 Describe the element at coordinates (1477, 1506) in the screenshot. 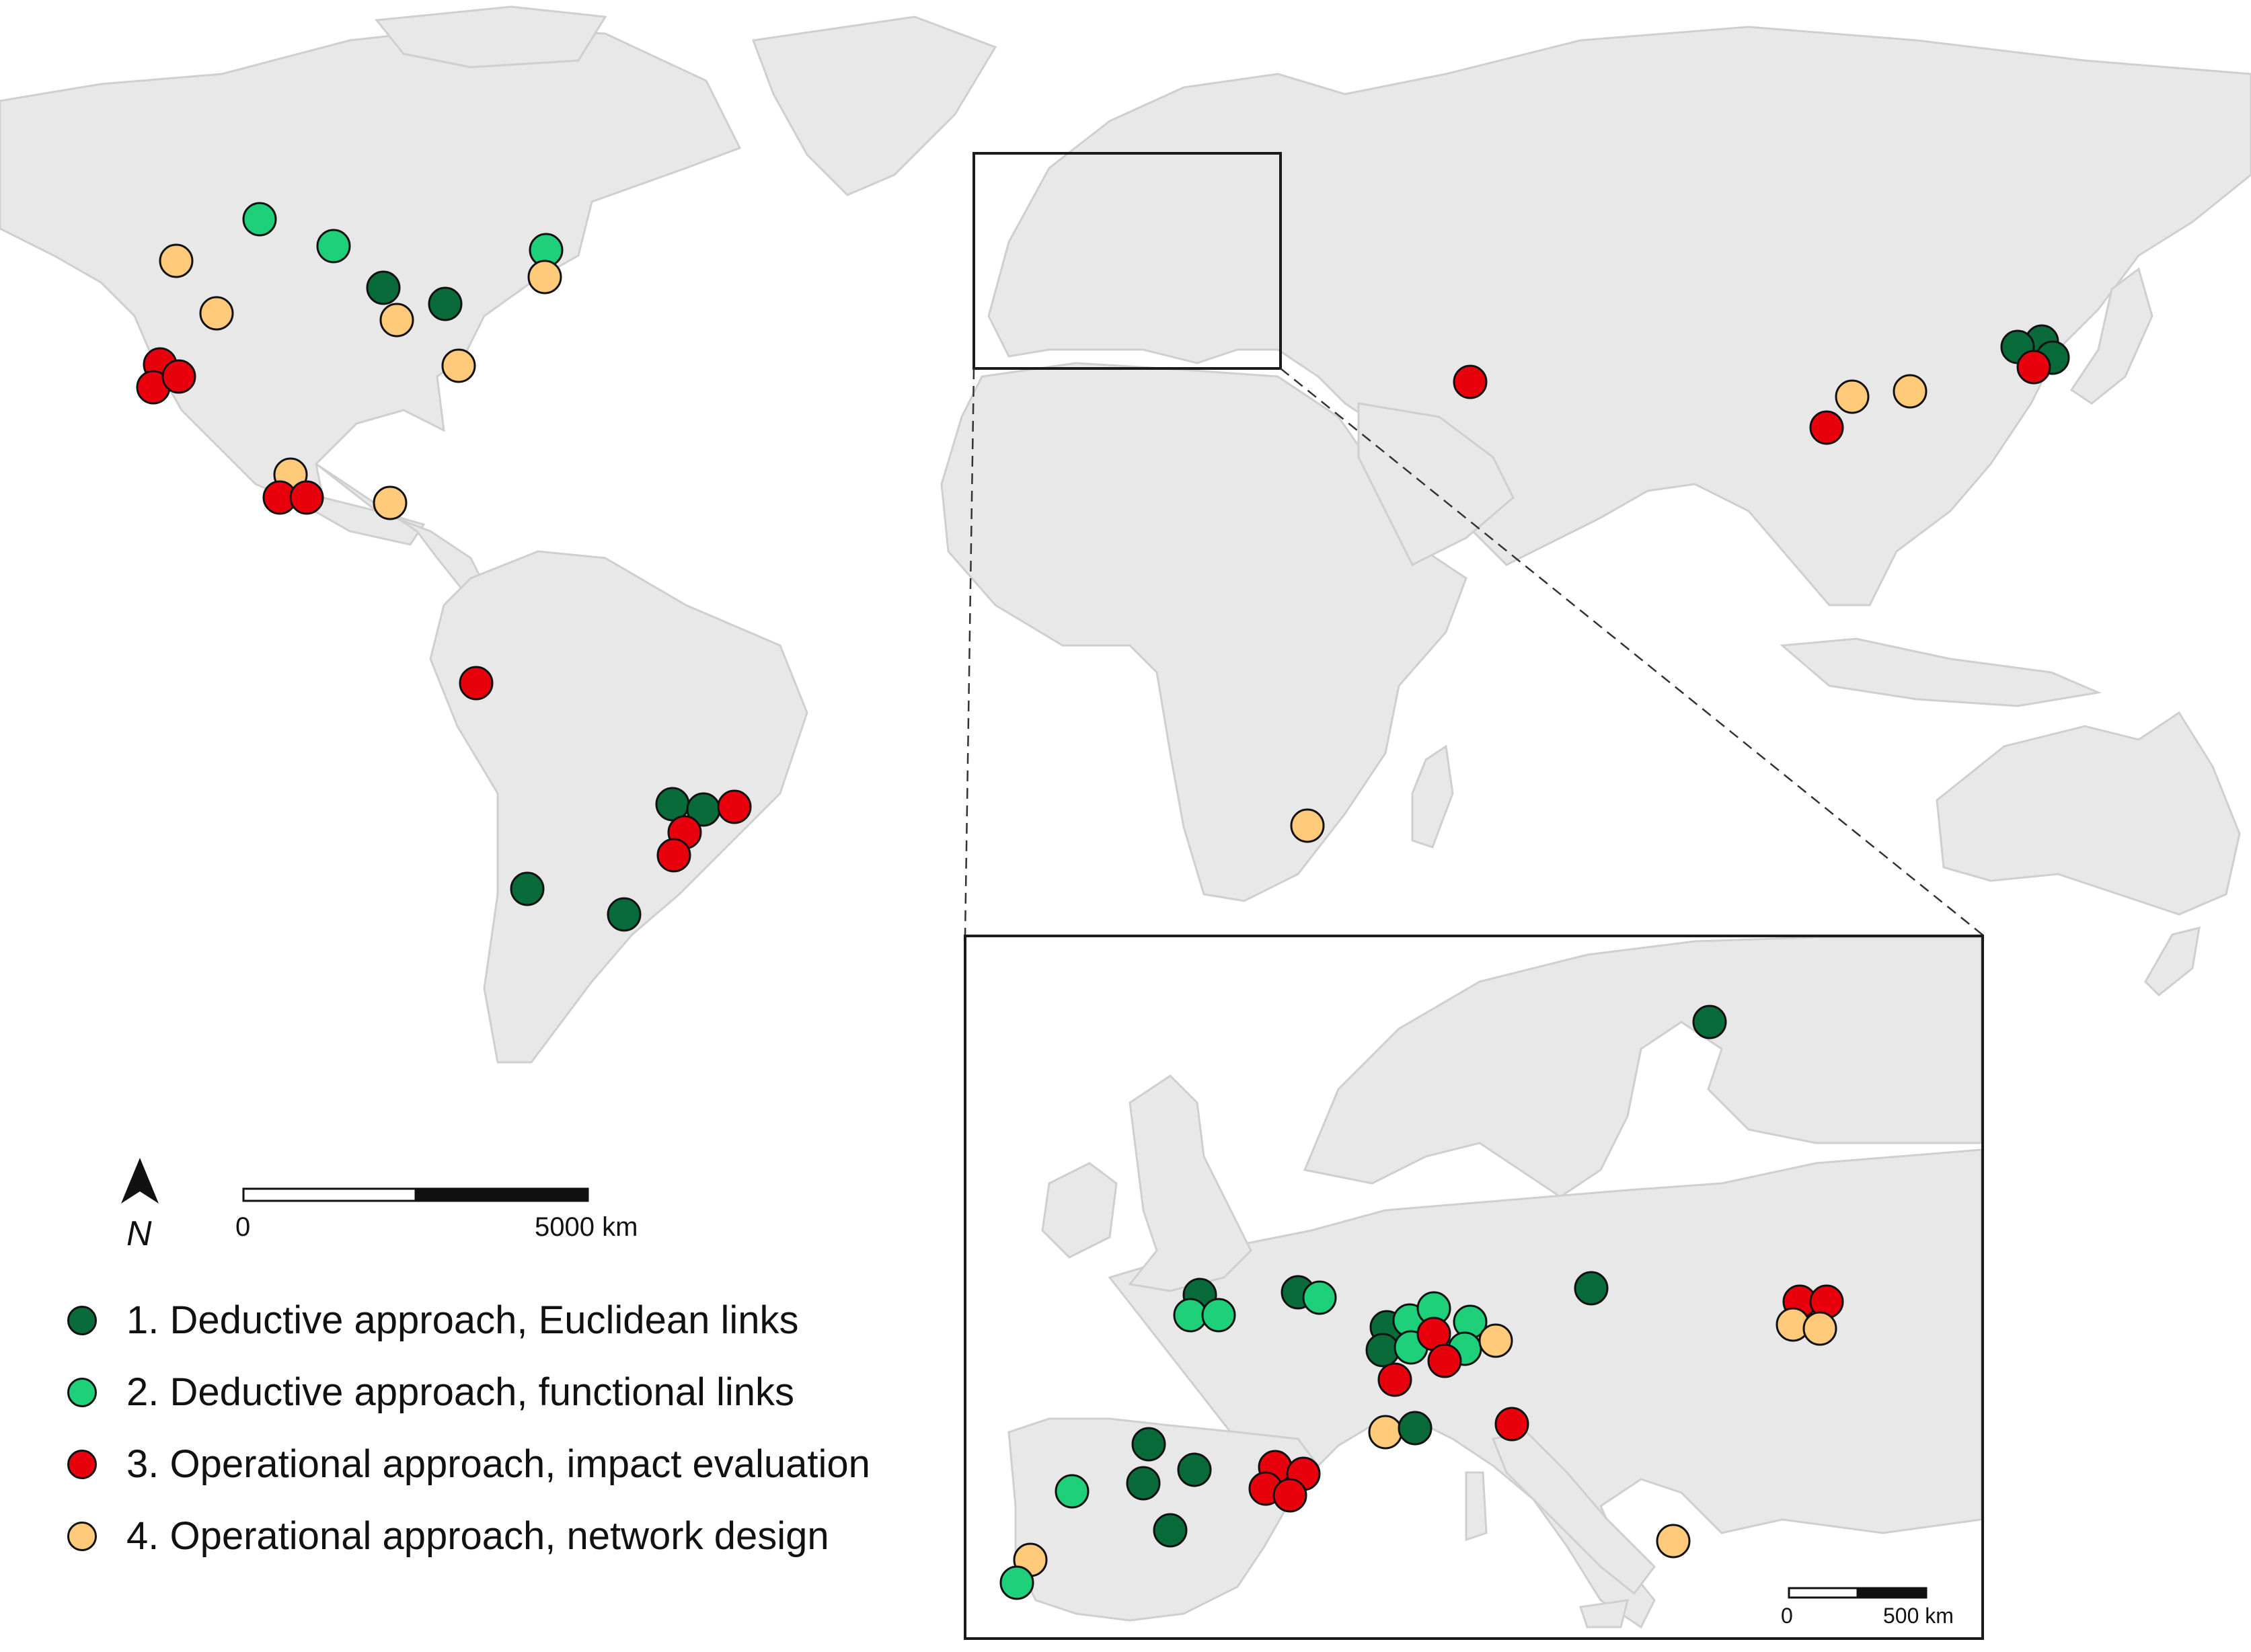

I see `inset-sardinia` at that location.